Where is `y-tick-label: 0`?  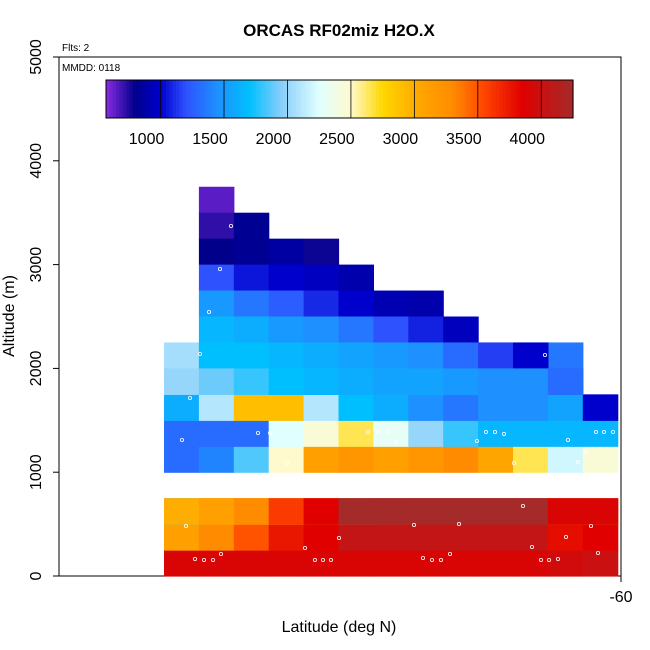
y-tick-label: 0 is located at coordinates (36, 575).